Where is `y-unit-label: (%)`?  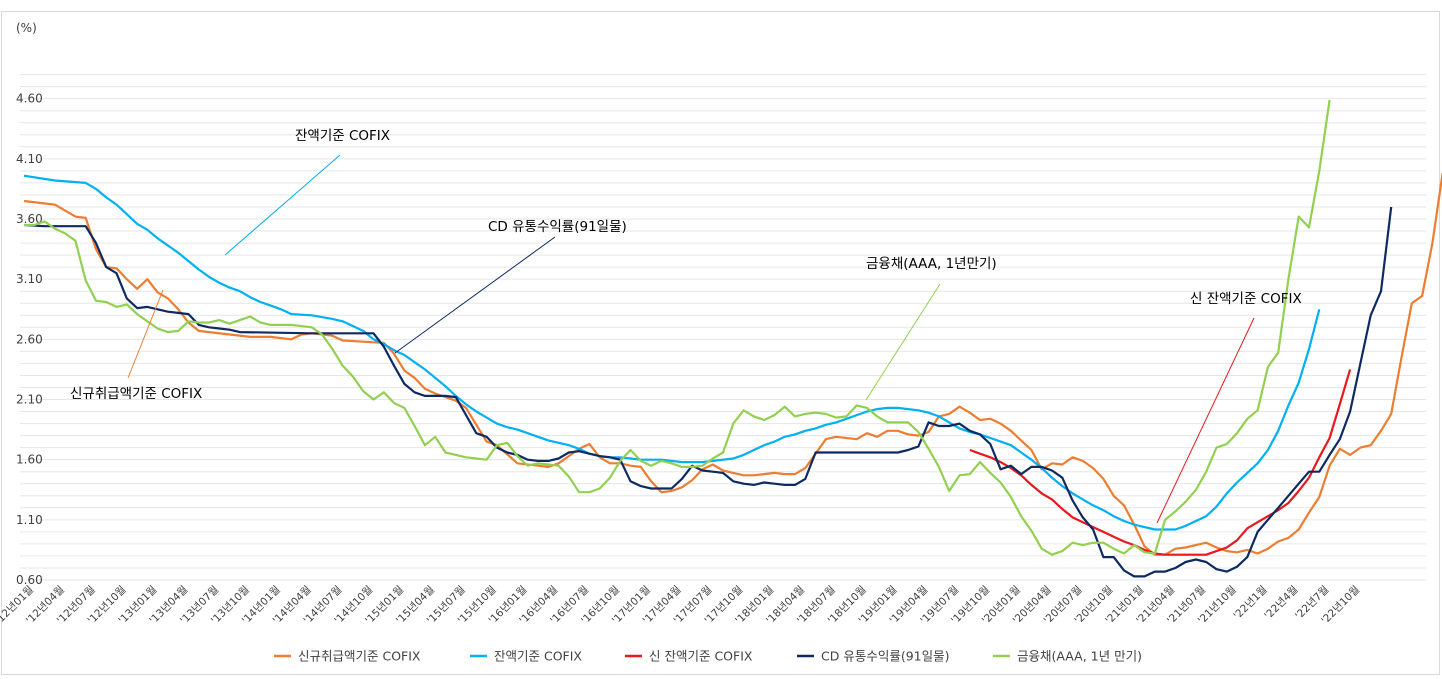 y-unit-label: (%) is located at coordinates (26, 28).